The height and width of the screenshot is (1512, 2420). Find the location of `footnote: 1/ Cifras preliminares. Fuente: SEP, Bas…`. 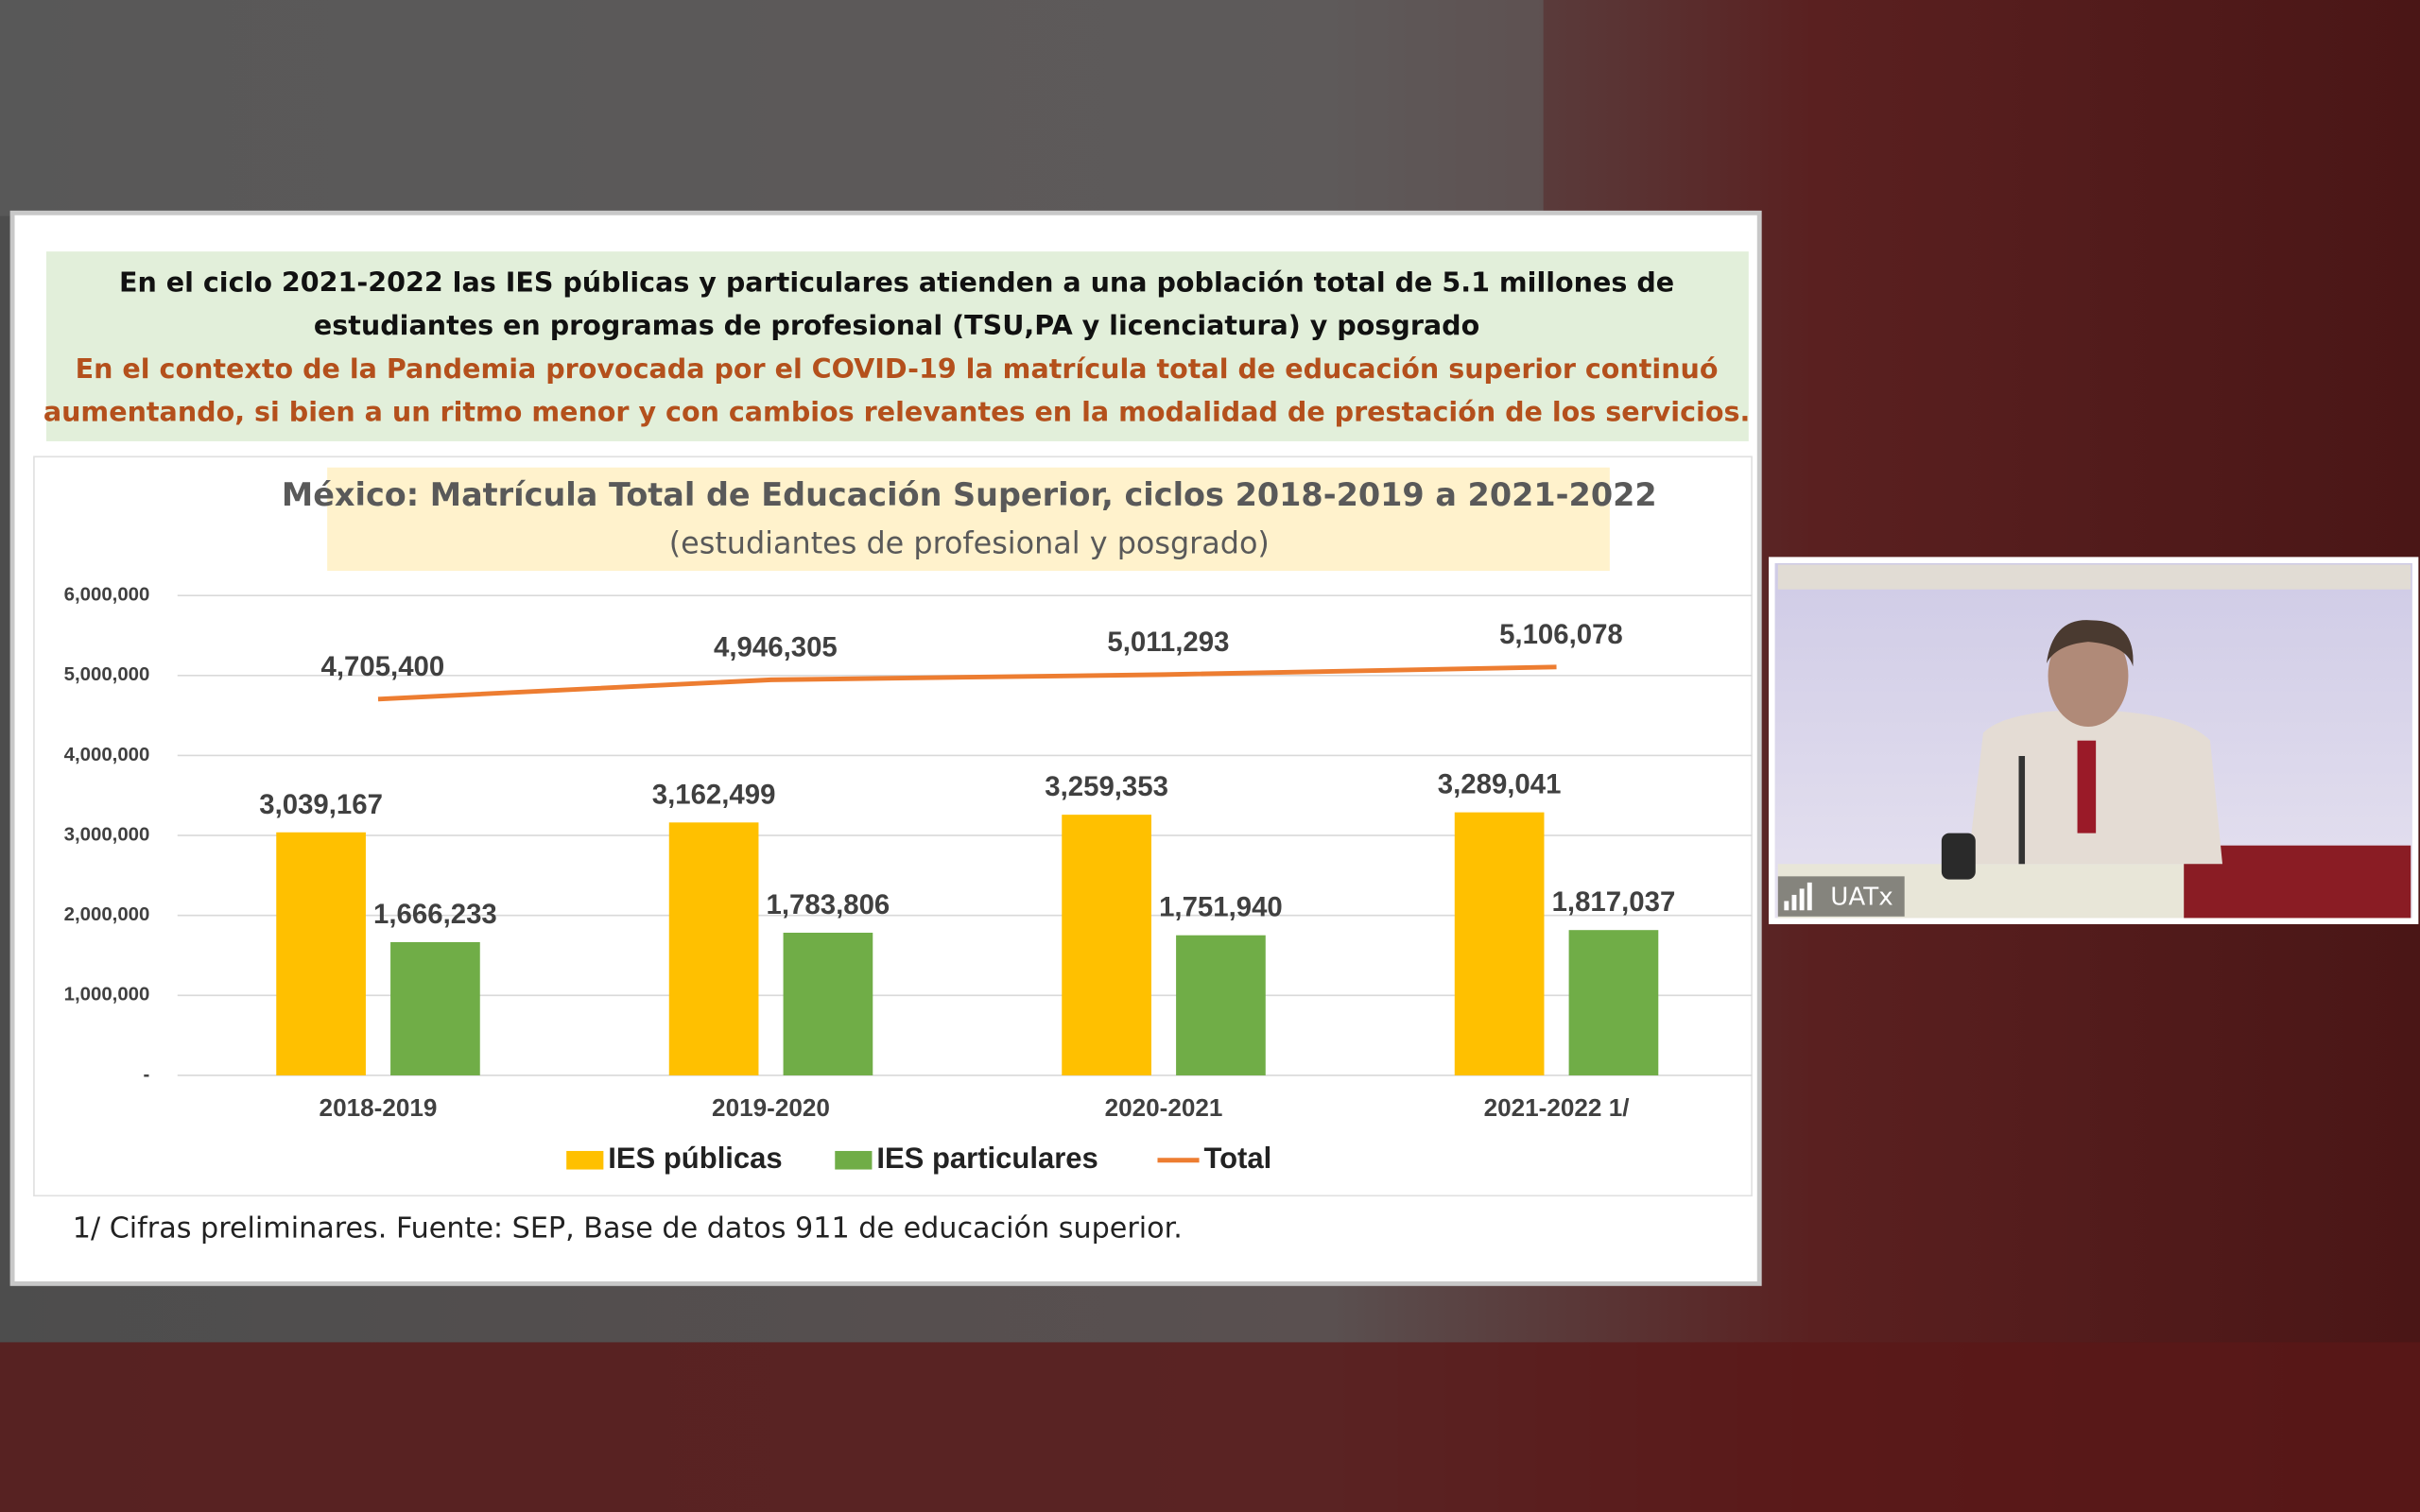

footnote: 1/ Cifras preliminares. Fuente: SEP, Bas… is located at coordinates (628, 1229).